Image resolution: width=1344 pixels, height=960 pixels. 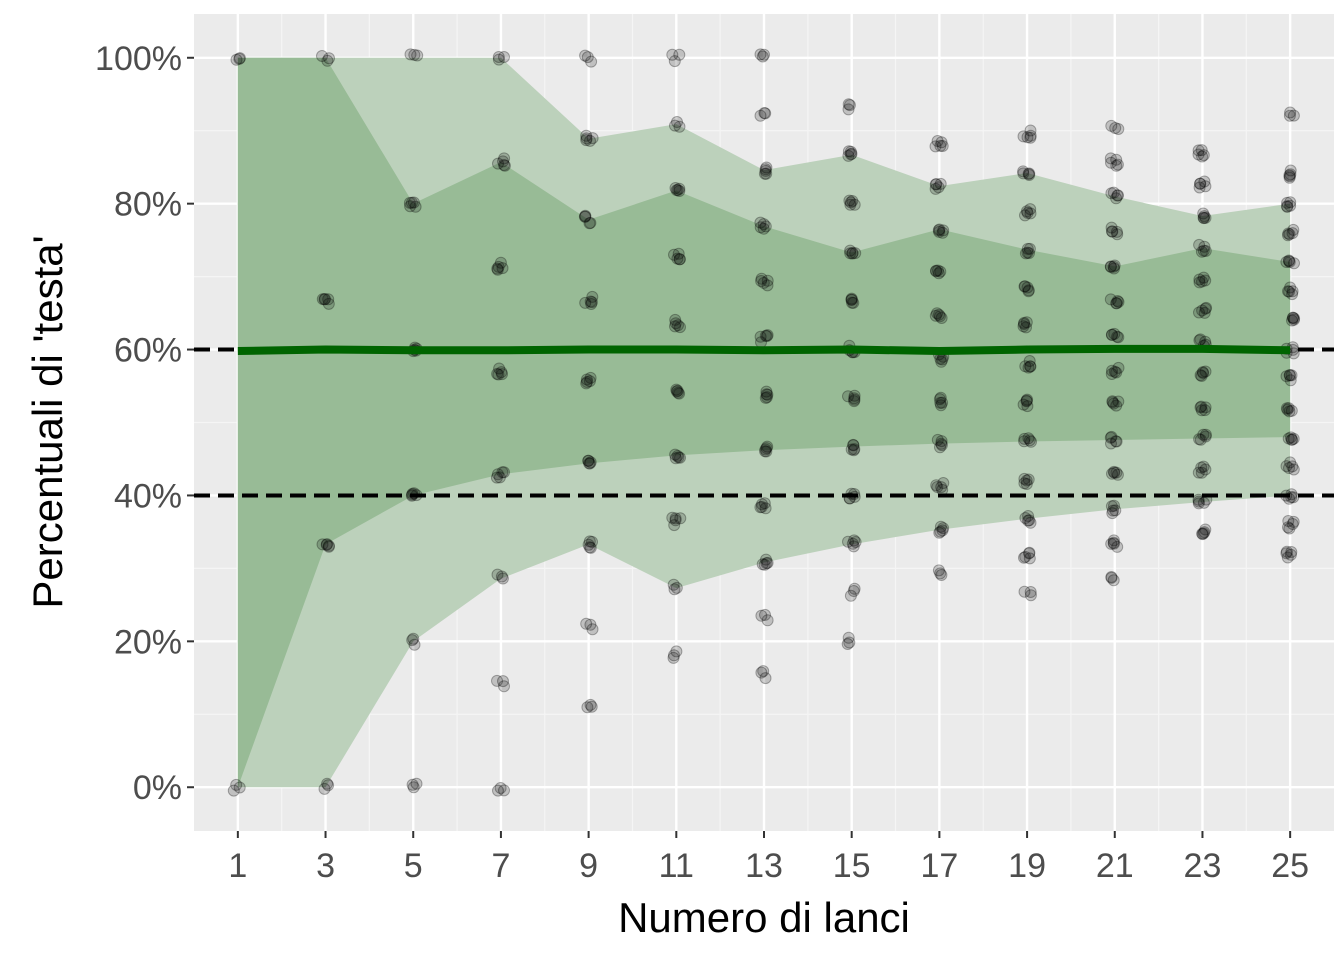 What do you see at coordinates (768, 858) in the screenshot?
I see `x-axis: 1 3 5 7 9 11 13 15 17 19 21 23 25` at bounding box center [768, 858].